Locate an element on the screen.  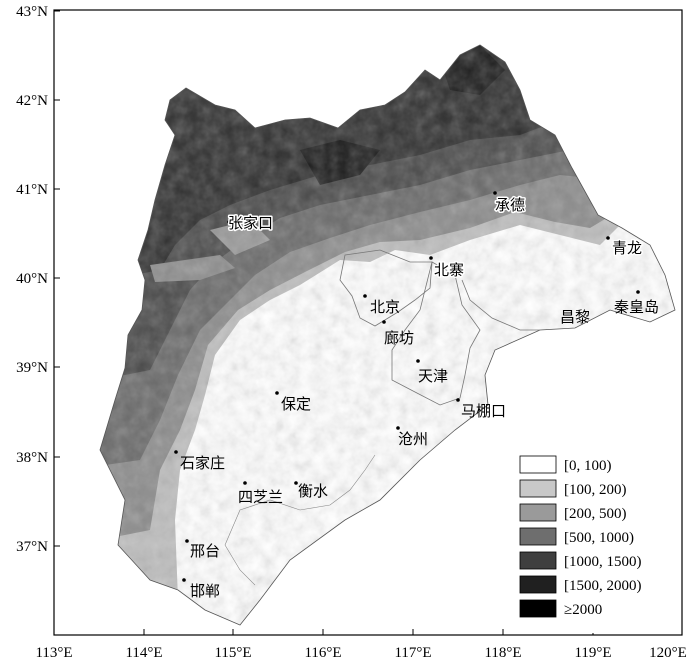
city-label: 昌黎 is located at coordinates (575, 317).